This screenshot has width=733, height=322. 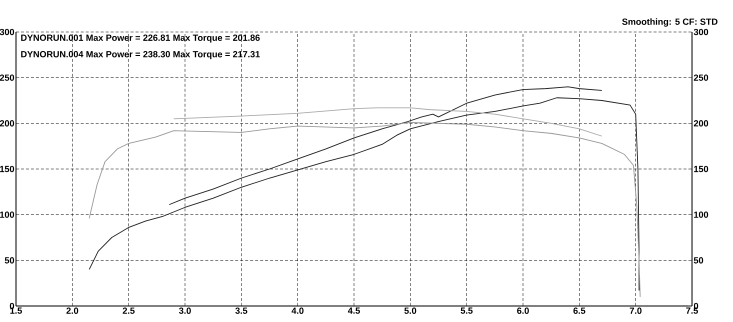 What do you see at coordinates (636, 311) in the screenshot?
I see `x-tick-label: 7.0` at bounding box center [636, 311].